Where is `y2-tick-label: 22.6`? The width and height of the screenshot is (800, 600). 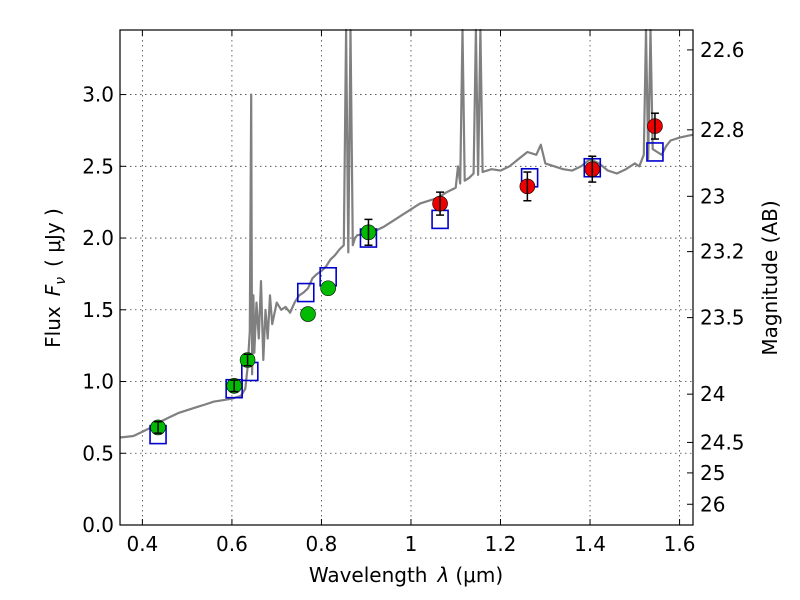 y2-tick-label: 22.6 is located at coordinates (722, 50).